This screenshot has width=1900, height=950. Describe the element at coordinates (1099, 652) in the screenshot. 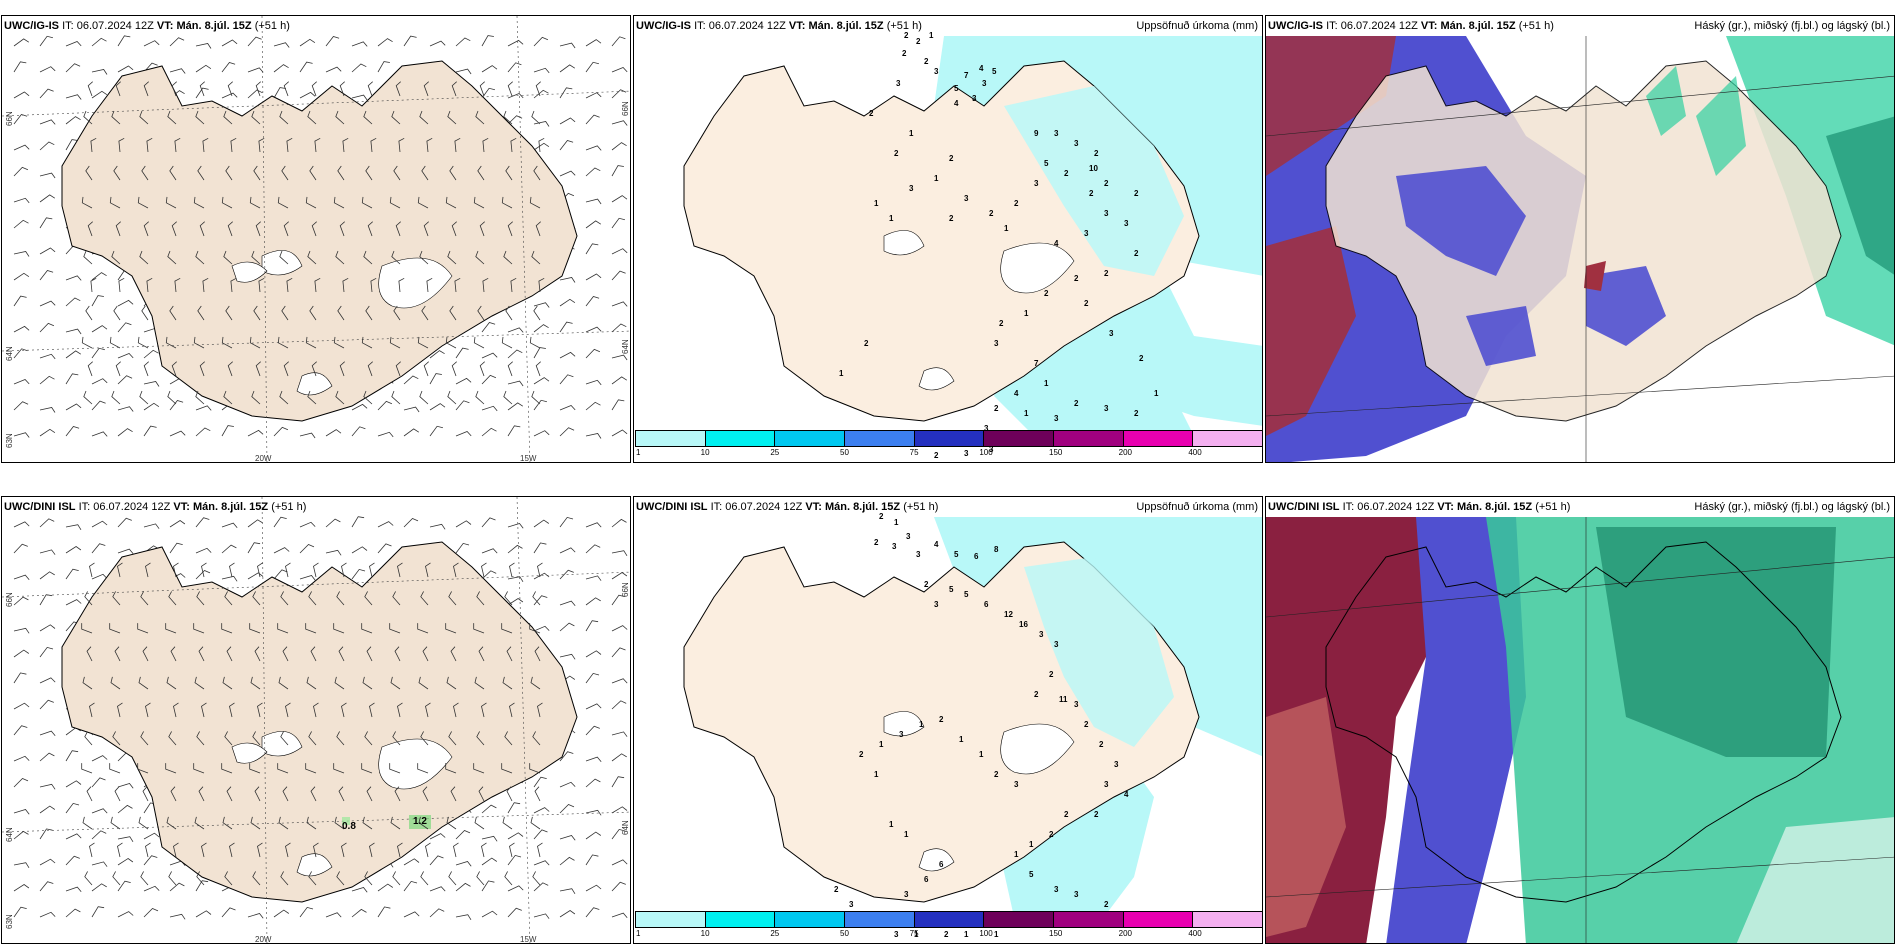

I see `precip-on-land` at that location.